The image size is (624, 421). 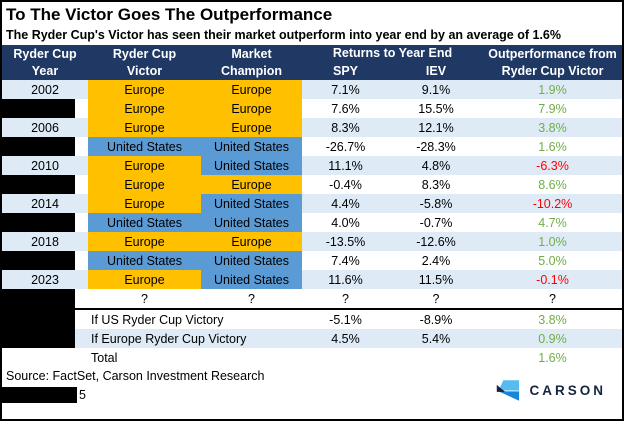 I want to click on year-cell: 2006, so click(x=45, y=127).